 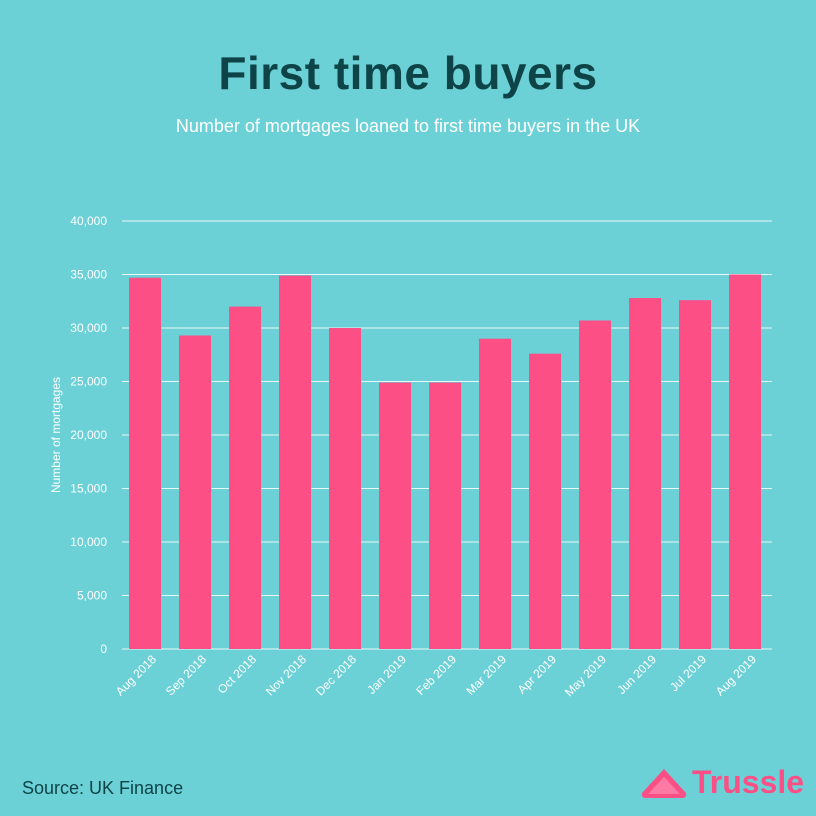 What do you see at coordinates (88, 382) in the screenshot?
I see `y-tick-label: 25,000` at bounding box center [88, 382].